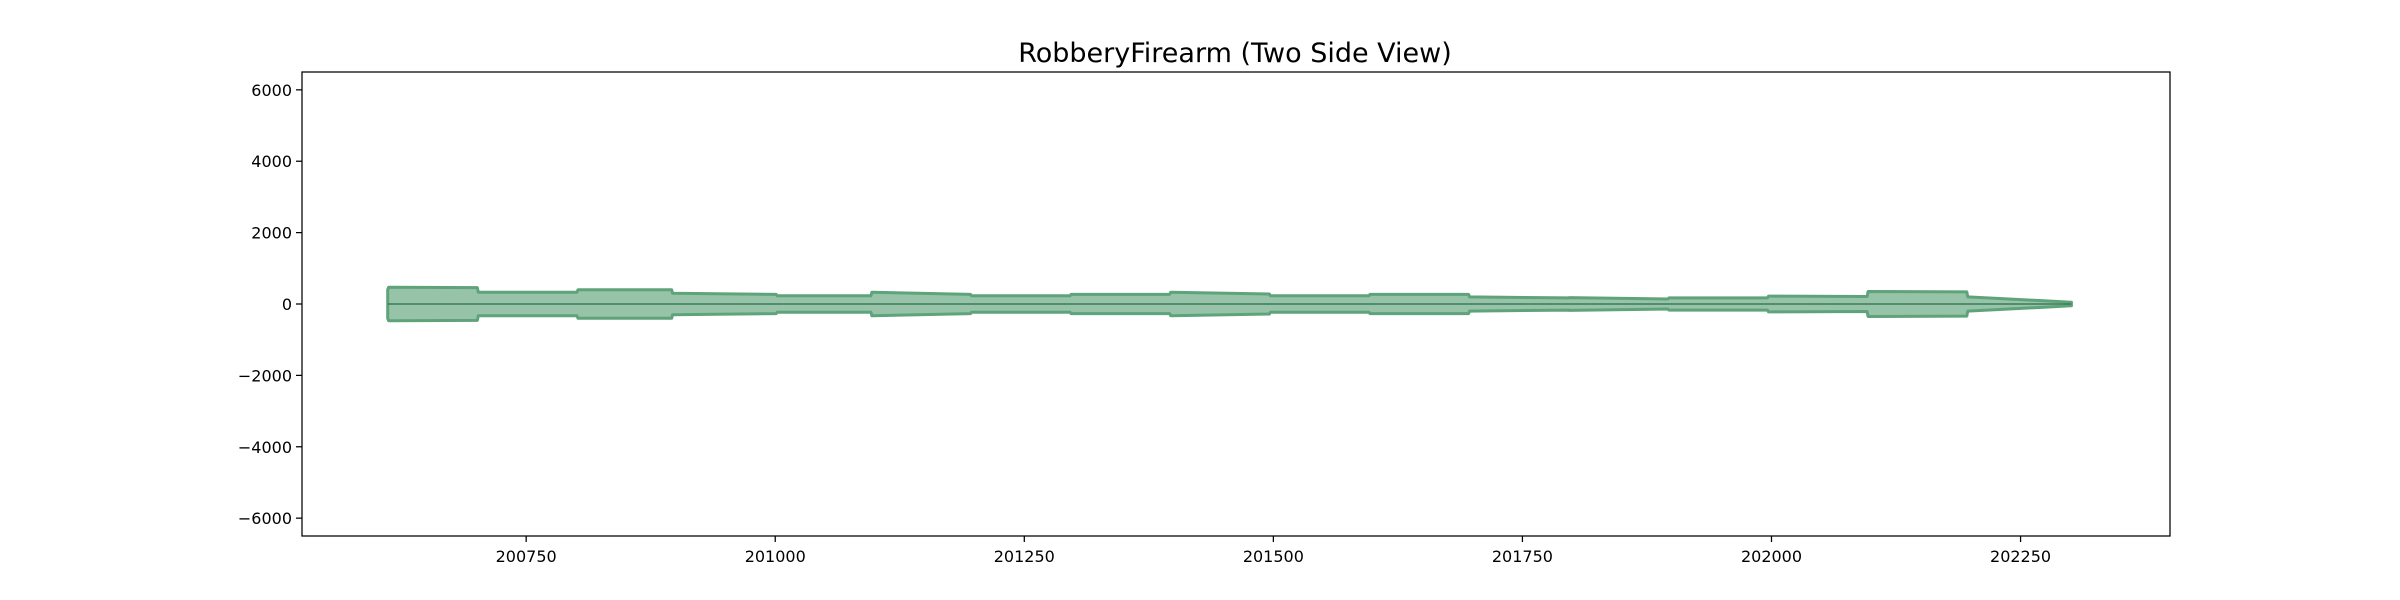 The width and height of the screenshot is (2400, 600). What do you see at coordinates (1273, 556) in the screenshot?
I see `x-tick-label: 201500` at bounding box center [1273, 556].